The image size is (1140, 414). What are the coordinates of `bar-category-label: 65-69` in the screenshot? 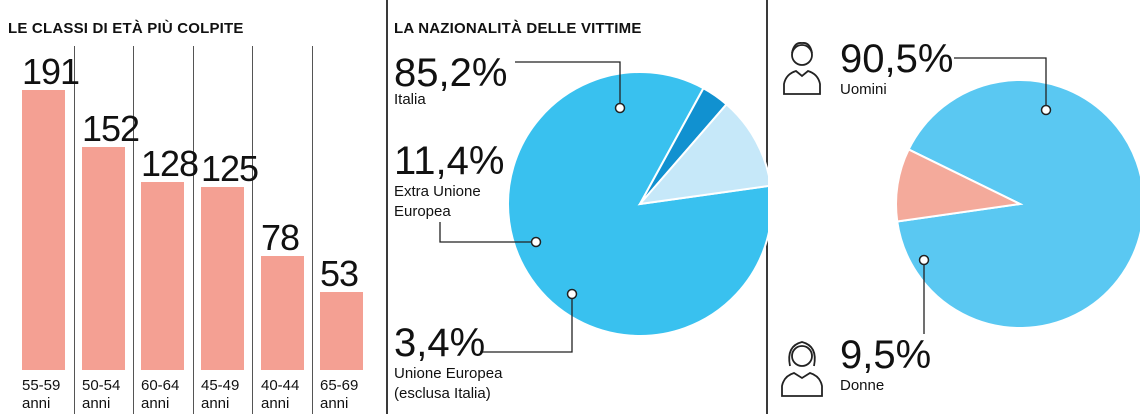 It's located at (339, 385).